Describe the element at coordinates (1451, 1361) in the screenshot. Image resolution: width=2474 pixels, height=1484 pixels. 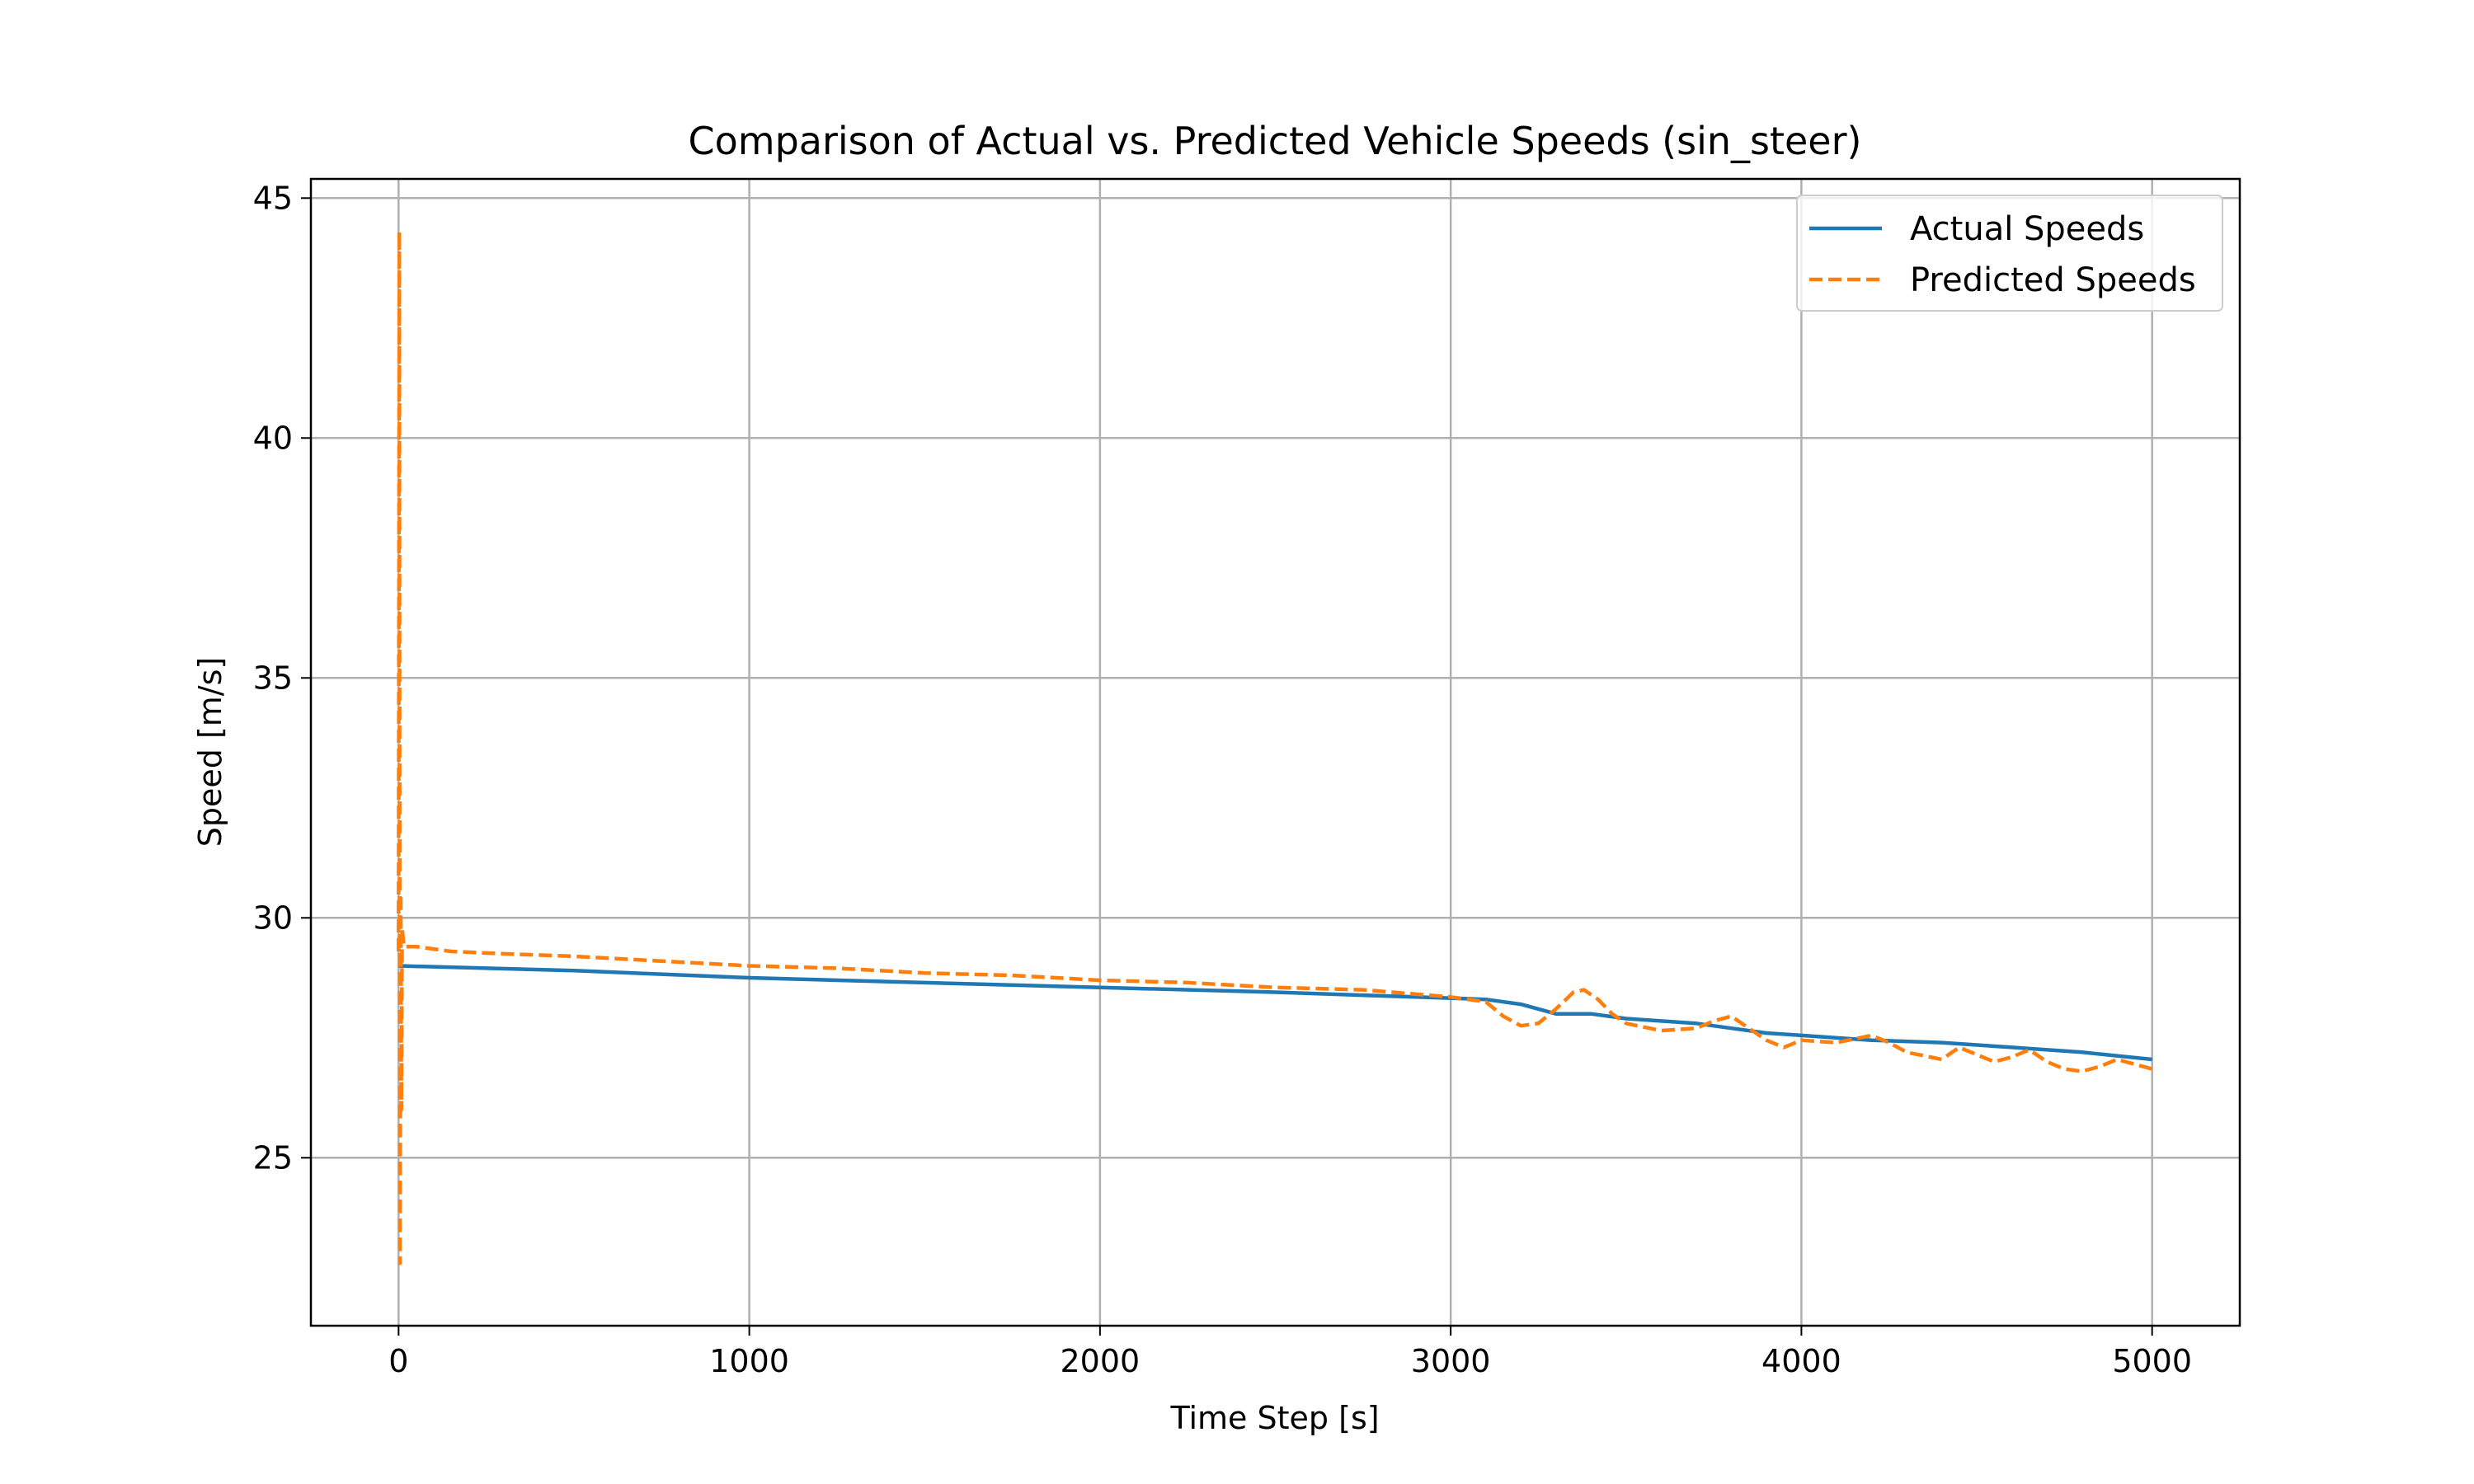
I see `x-tick-label: 3000` at that location.